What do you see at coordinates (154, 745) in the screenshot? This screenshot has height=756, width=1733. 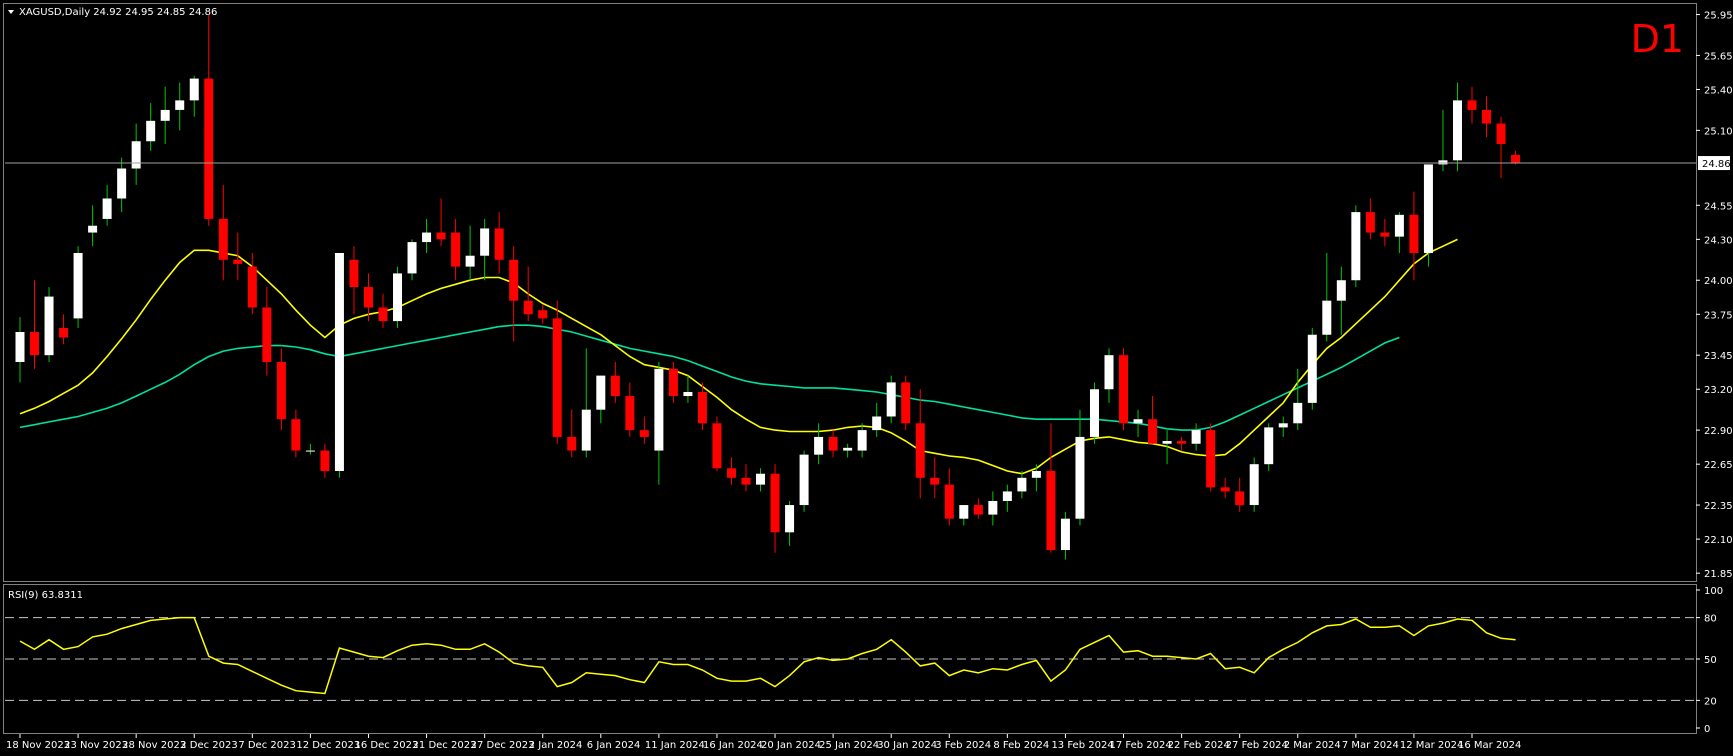 I see `time-tick-label: 28 Nov 2023` at bounding box center [154, 745].